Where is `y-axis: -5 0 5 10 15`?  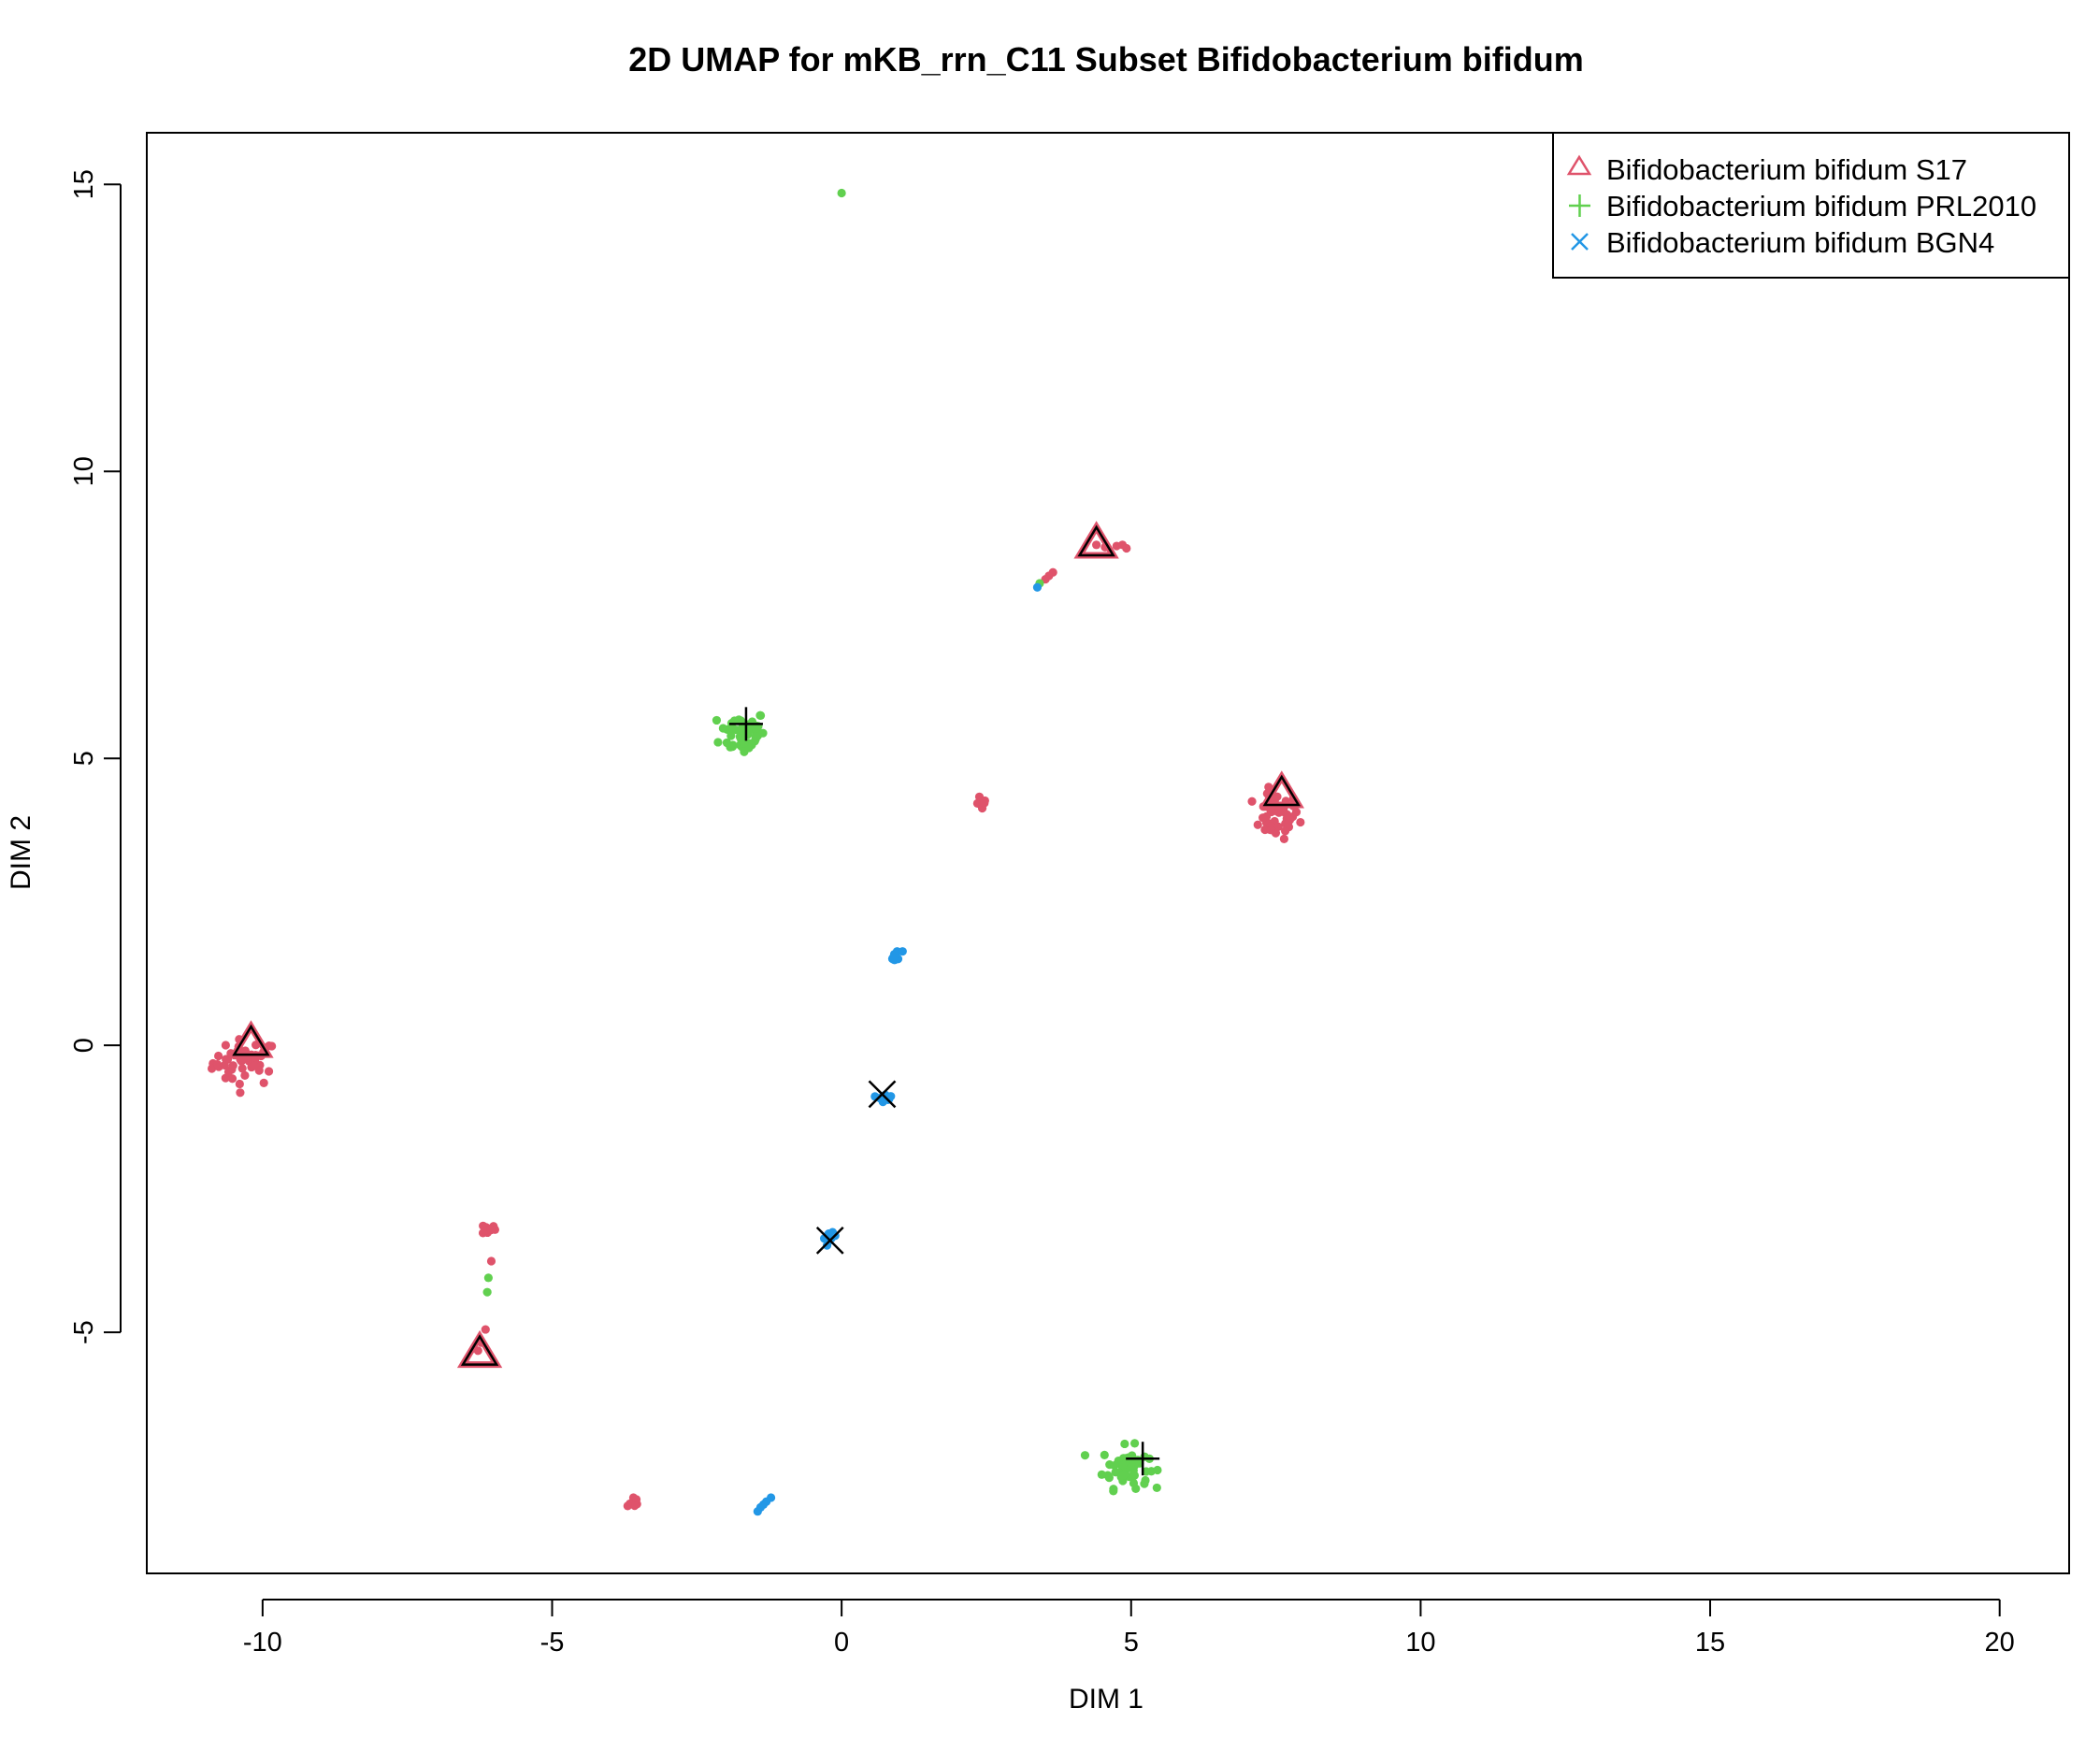 y-axis: -5 0 5 10 15 is located at coordinates (95, 756).